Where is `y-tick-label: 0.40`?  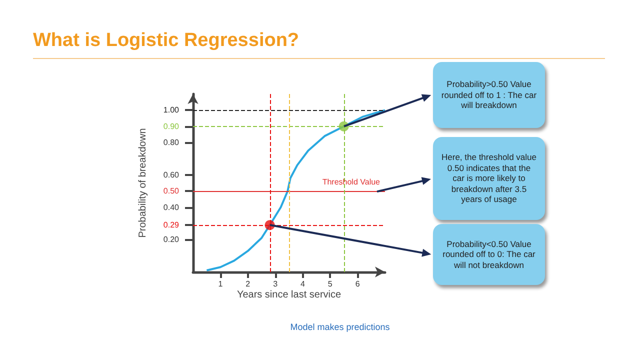
y-tick-label: 0.40 is located at coordinates (171, 207).